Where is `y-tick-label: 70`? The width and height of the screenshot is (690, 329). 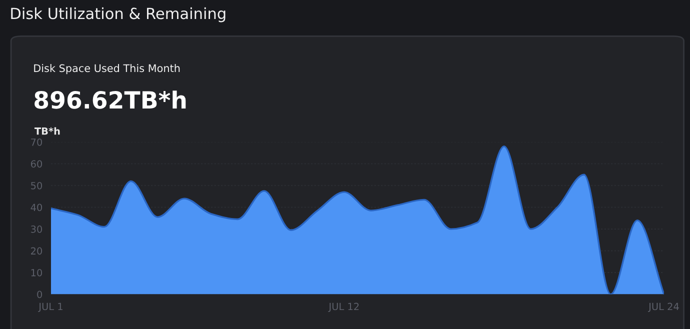 y-tick-label: 70 is located at coordinates (36, 142).